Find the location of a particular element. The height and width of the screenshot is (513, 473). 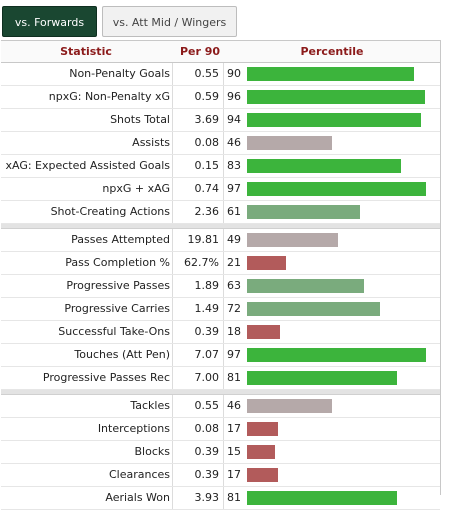

stat-name: Progressive Carries is located at coordinates (117, 308).